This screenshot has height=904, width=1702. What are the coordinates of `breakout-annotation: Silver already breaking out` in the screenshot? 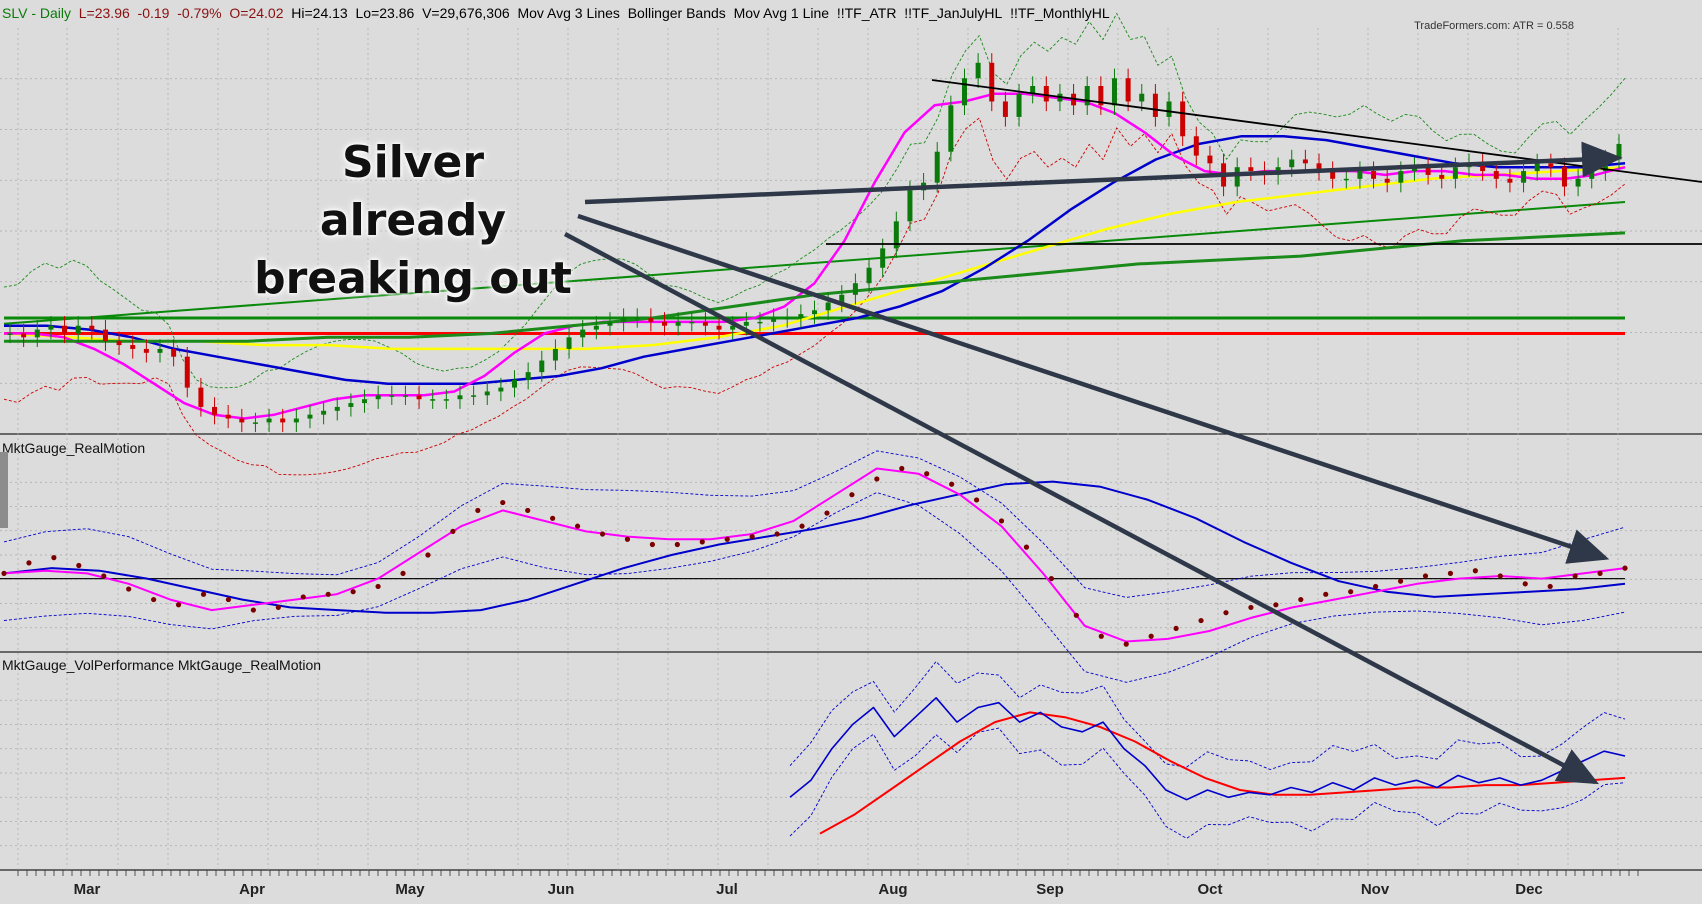 It's located at (413, 221).